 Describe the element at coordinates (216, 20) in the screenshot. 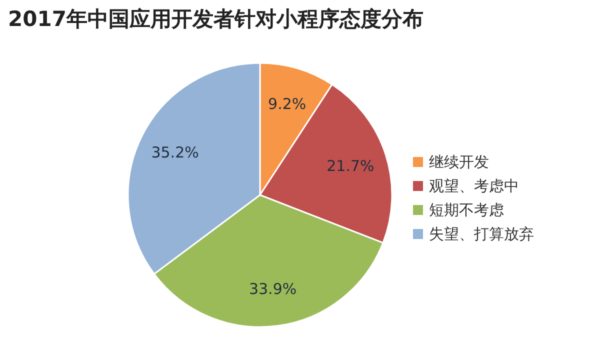

I see `chart-title: 2017年中国应用开发者针对小程序态度分布` at that location.